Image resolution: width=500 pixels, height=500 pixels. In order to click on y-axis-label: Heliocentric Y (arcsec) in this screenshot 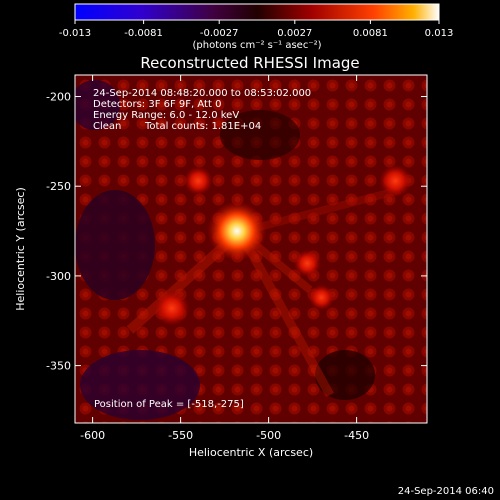, I will do `click(20, 249)`.